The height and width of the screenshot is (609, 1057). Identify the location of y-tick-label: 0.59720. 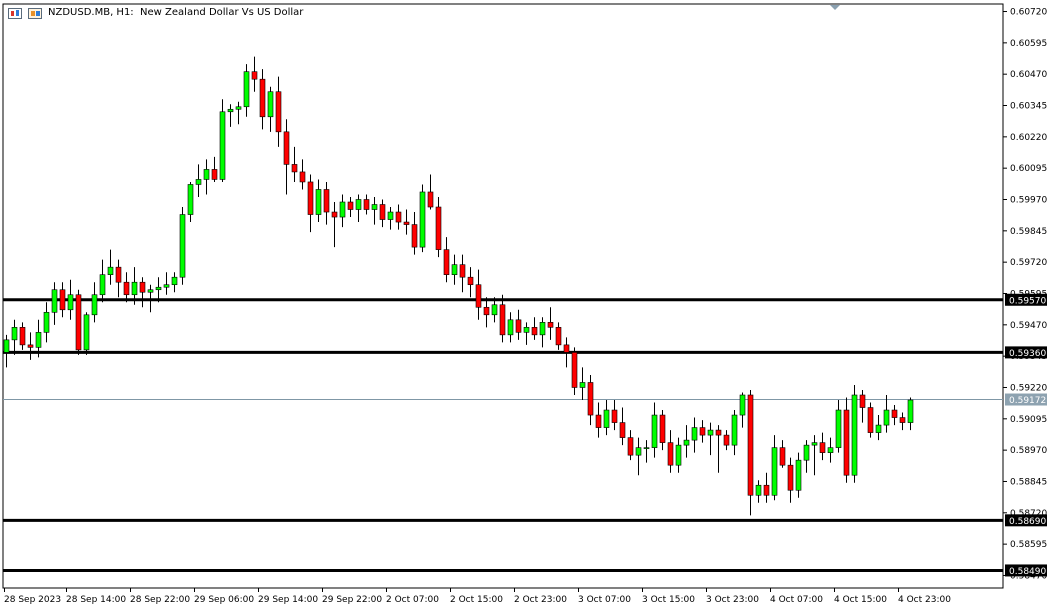
(1028, 263).